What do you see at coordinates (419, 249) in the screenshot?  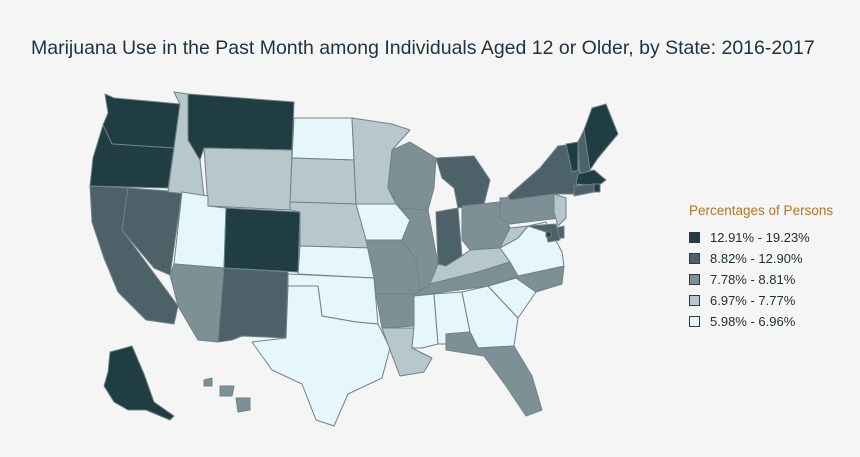 I see `state-il` at bounding box center [419, 249].